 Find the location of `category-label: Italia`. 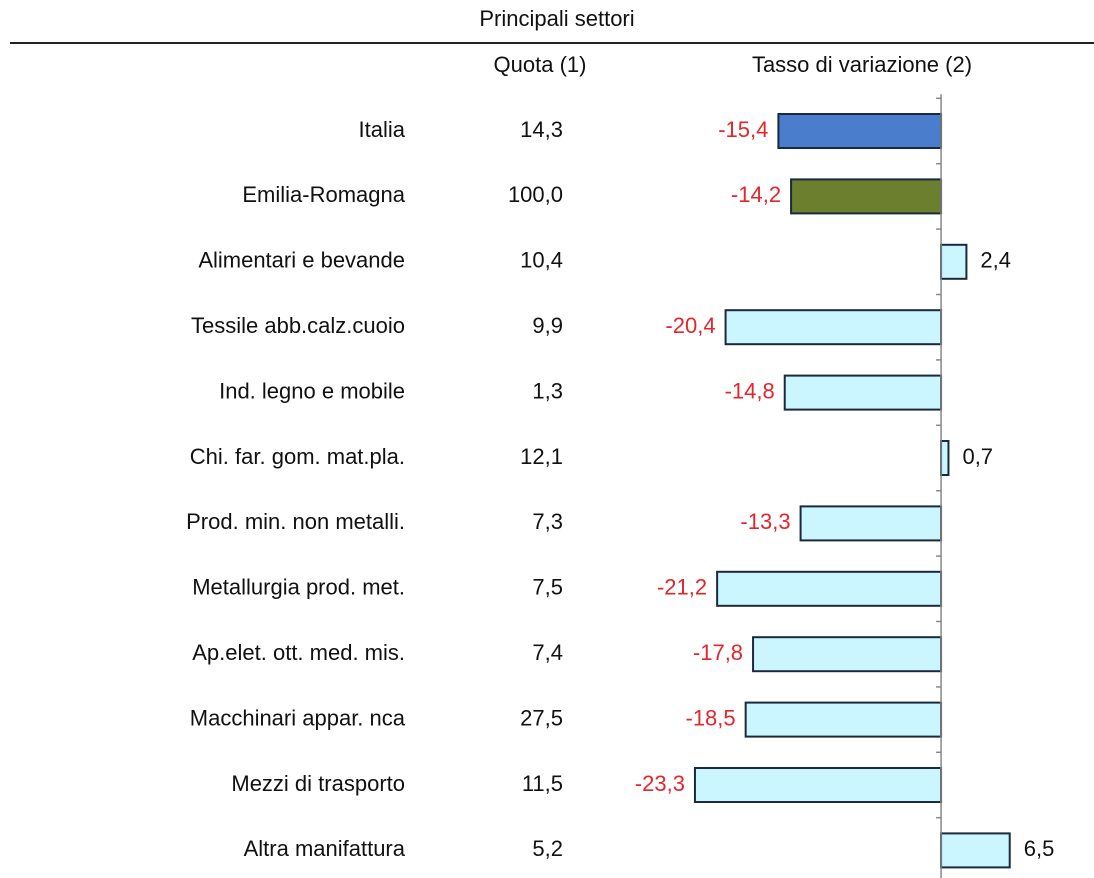

category-label: Italia is located at coordinates (382, 129).